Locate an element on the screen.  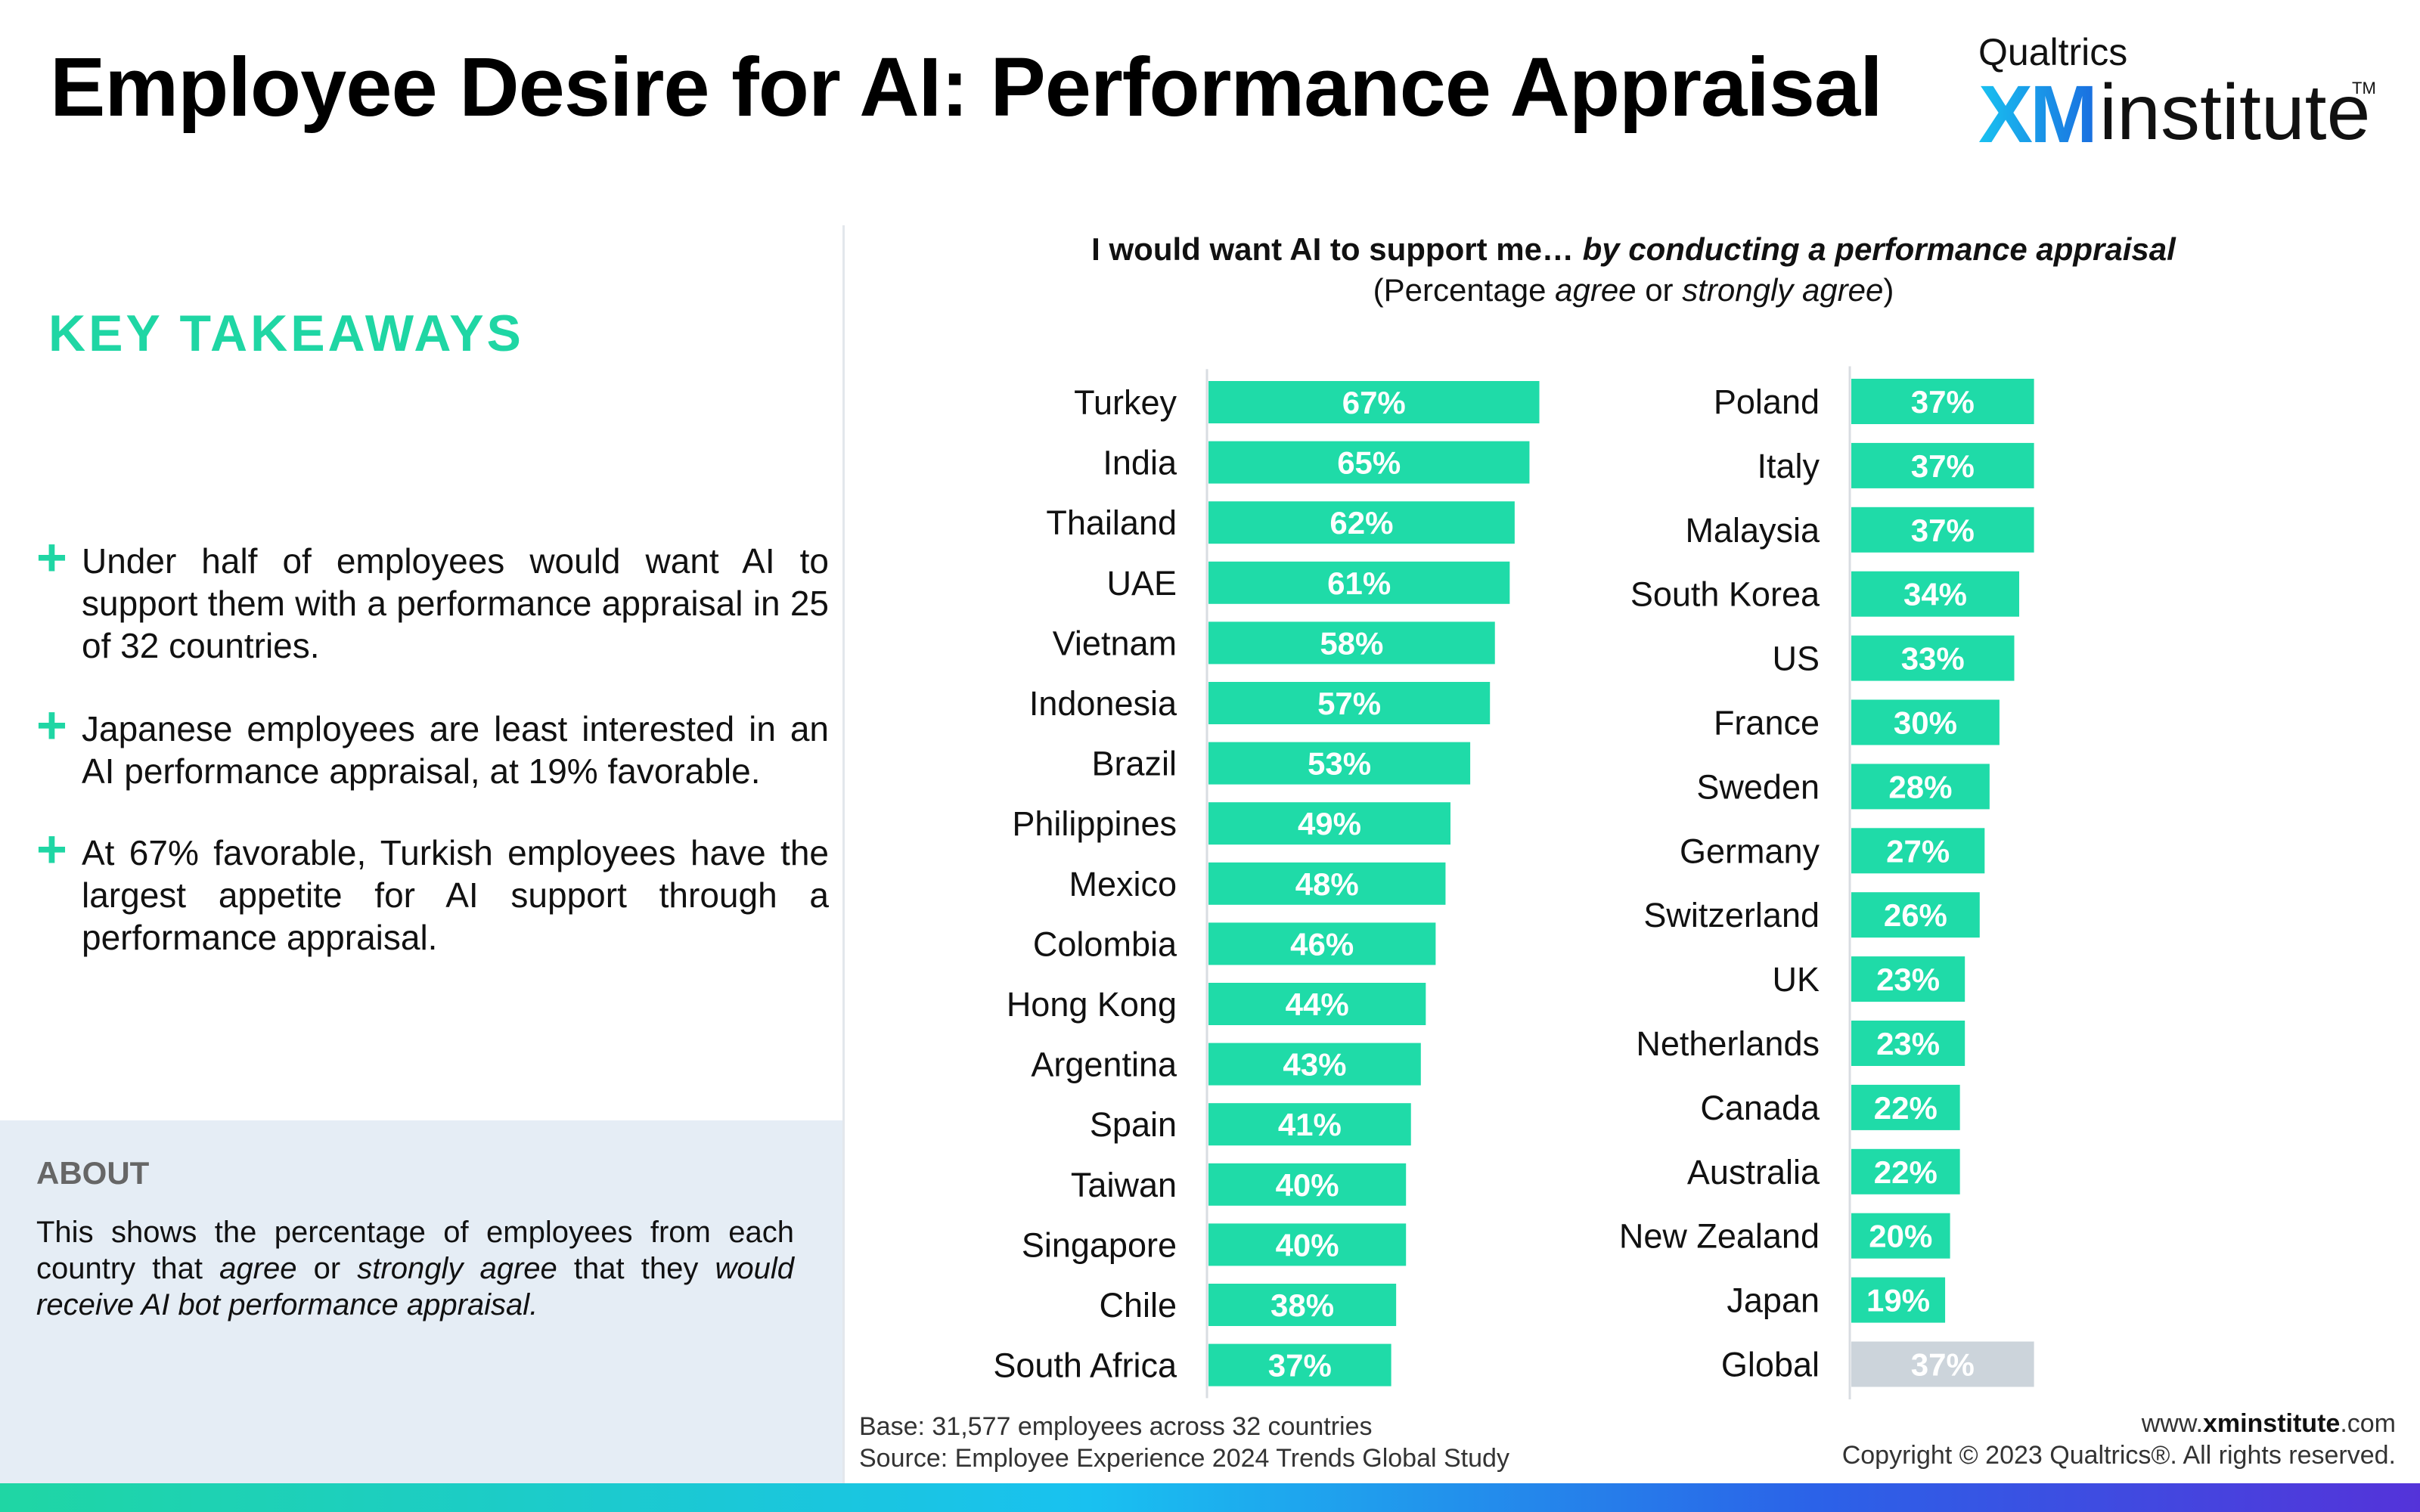
category-label: France is located at coordinates (1767, 723).